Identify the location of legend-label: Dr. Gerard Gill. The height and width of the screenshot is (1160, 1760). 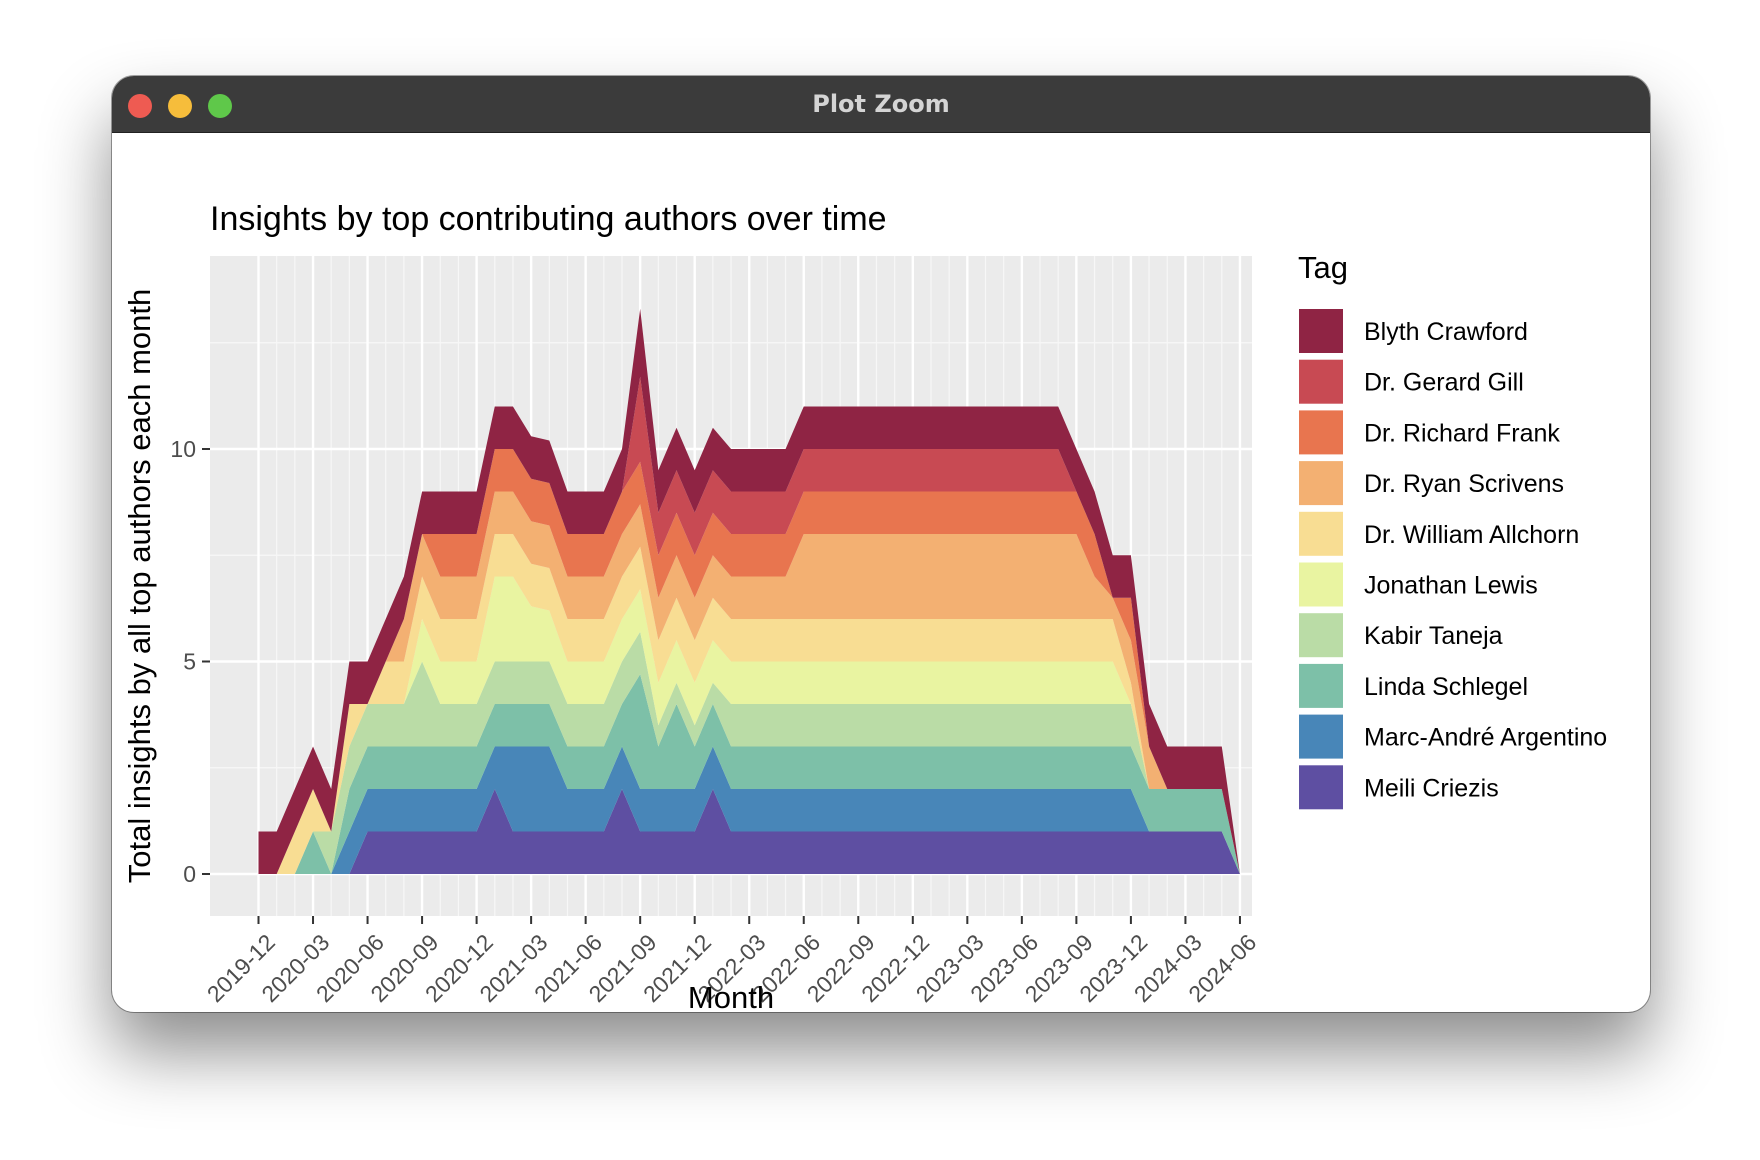
(1444, 383).